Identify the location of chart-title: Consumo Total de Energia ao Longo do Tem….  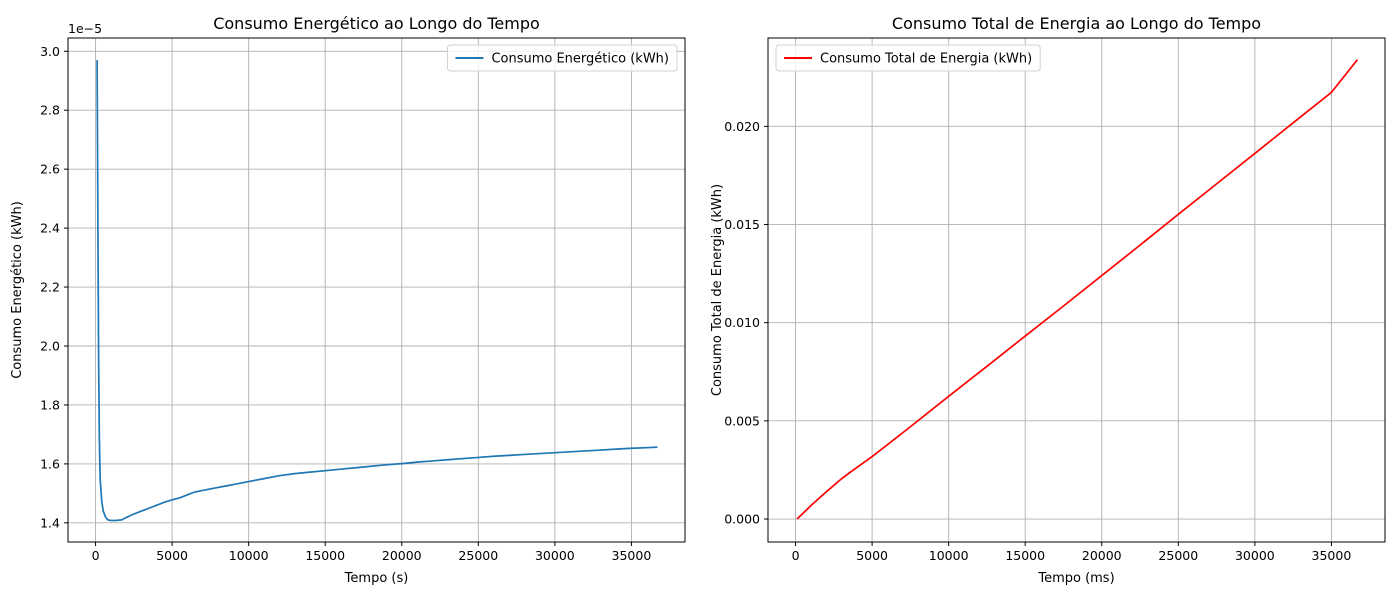
(1076, 23).